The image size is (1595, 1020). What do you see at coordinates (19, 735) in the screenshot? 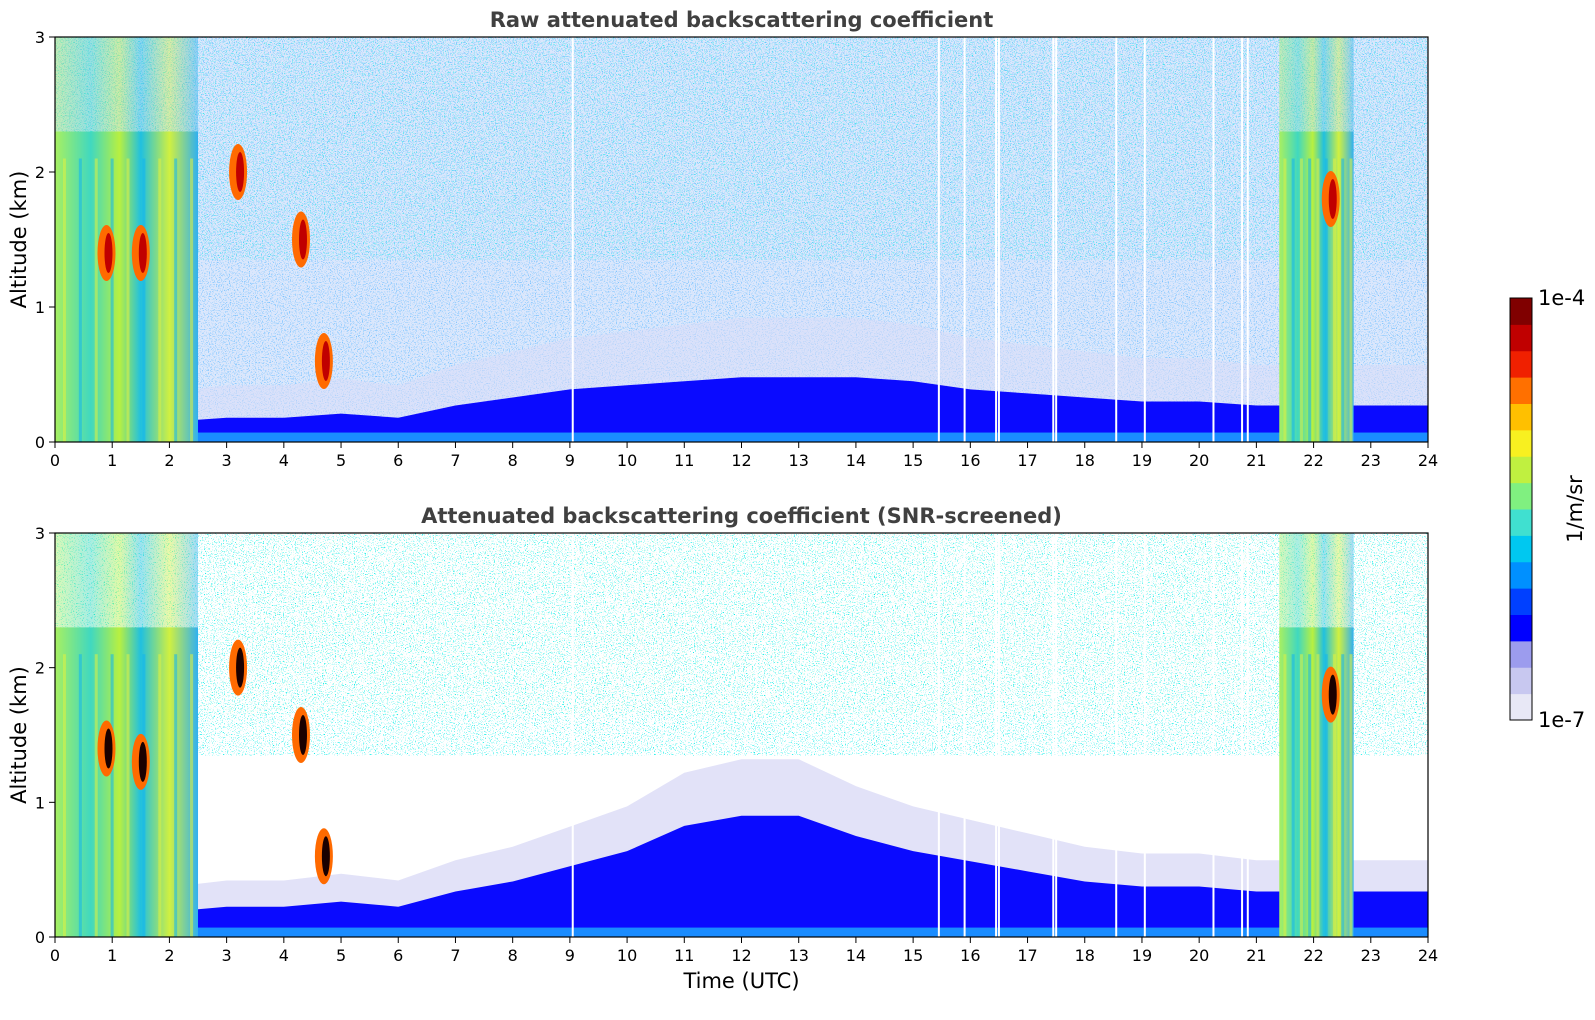
I see `y-axis-label: Altitude (km)` at bounding box center [19, 735].